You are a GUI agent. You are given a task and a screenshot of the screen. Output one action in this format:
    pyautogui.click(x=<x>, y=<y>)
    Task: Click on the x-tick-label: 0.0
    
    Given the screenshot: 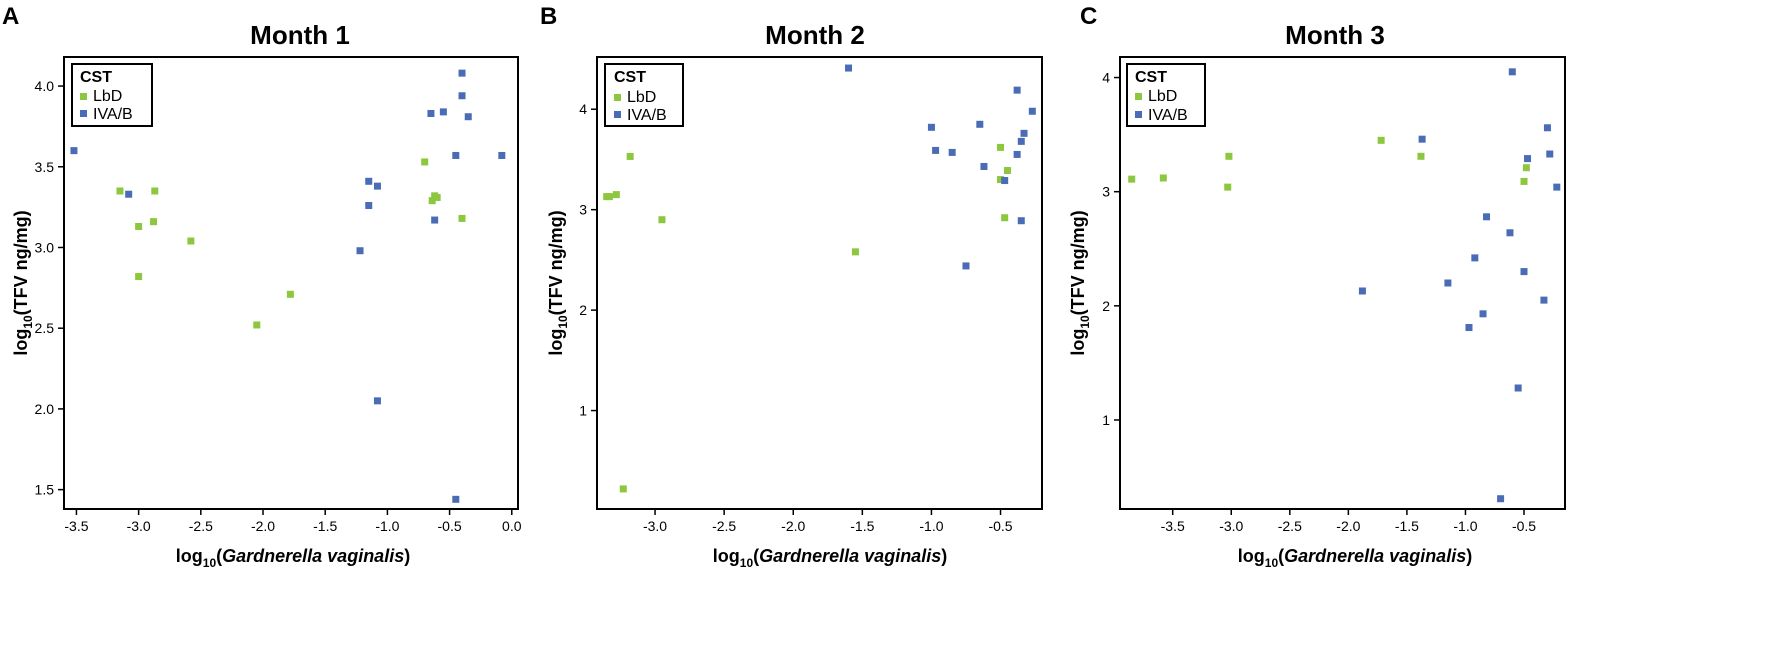 What is the action you would take?
    pyautogui.click(x=512, y=526)
    